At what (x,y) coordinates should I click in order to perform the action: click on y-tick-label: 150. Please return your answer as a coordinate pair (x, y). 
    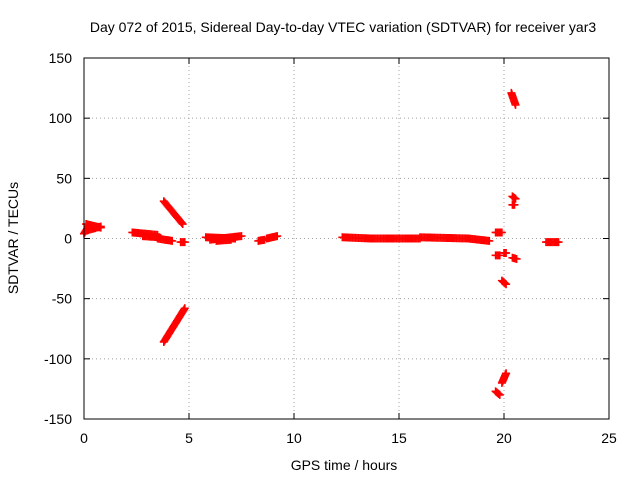
    Looking at the image, I should click on (61, 58).